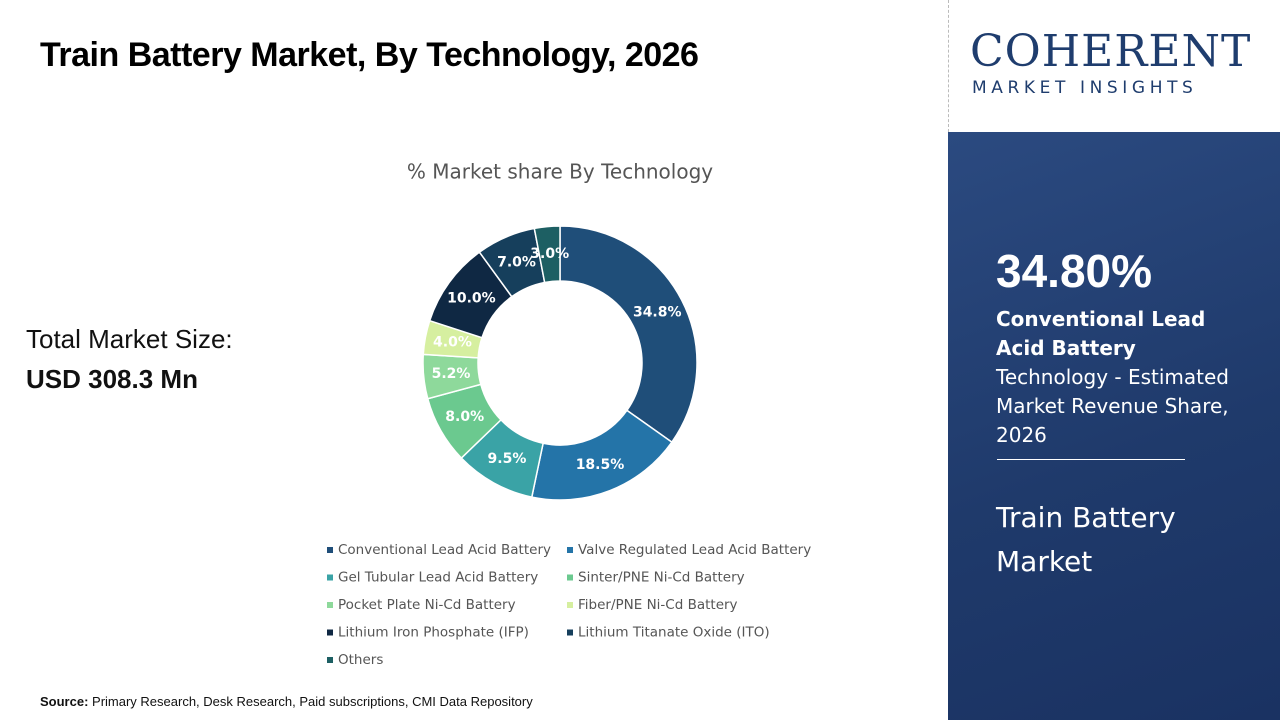 This screenshot has width=1280, height=720. I want to click on legend-label: Conventional Lead Acid Battery, so click(444, 550).